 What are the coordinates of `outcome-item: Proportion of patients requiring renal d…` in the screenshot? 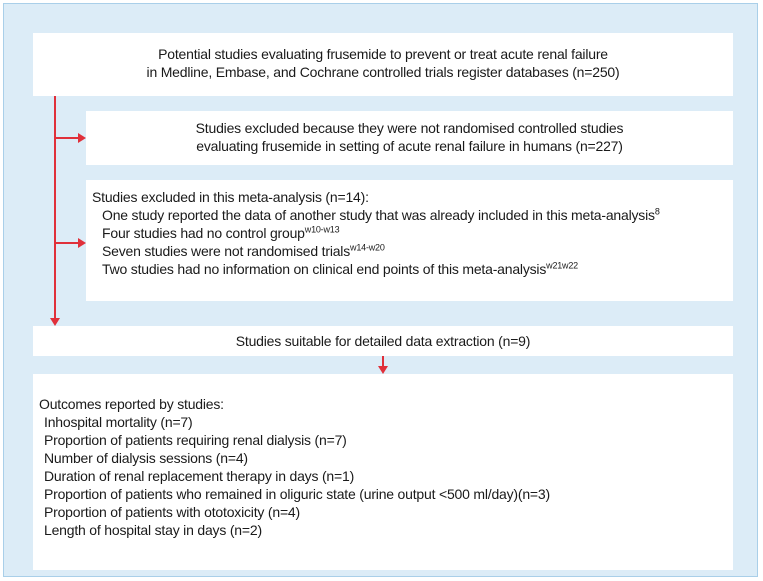 It's located at (195, 440).